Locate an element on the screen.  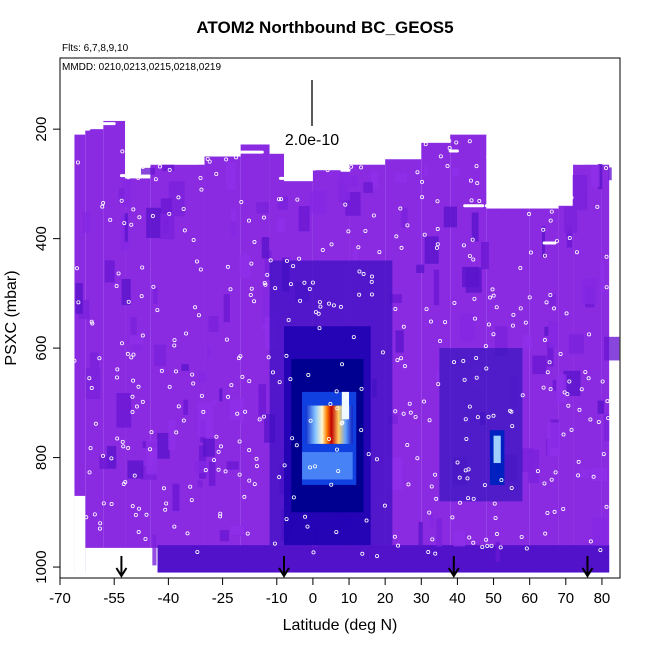
y-tick-label: 600 is located at coordinates (41, 348).